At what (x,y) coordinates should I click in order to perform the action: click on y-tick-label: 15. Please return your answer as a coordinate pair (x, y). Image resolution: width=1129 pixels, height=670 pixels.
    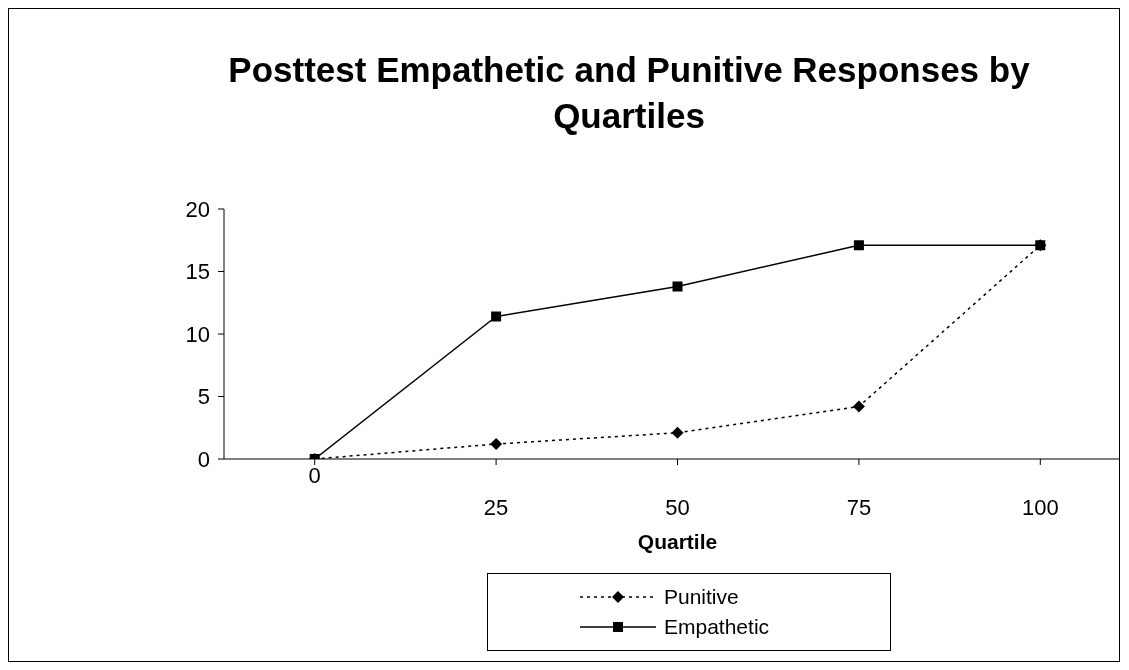
    Looking at the image, I should click on (197, 272).